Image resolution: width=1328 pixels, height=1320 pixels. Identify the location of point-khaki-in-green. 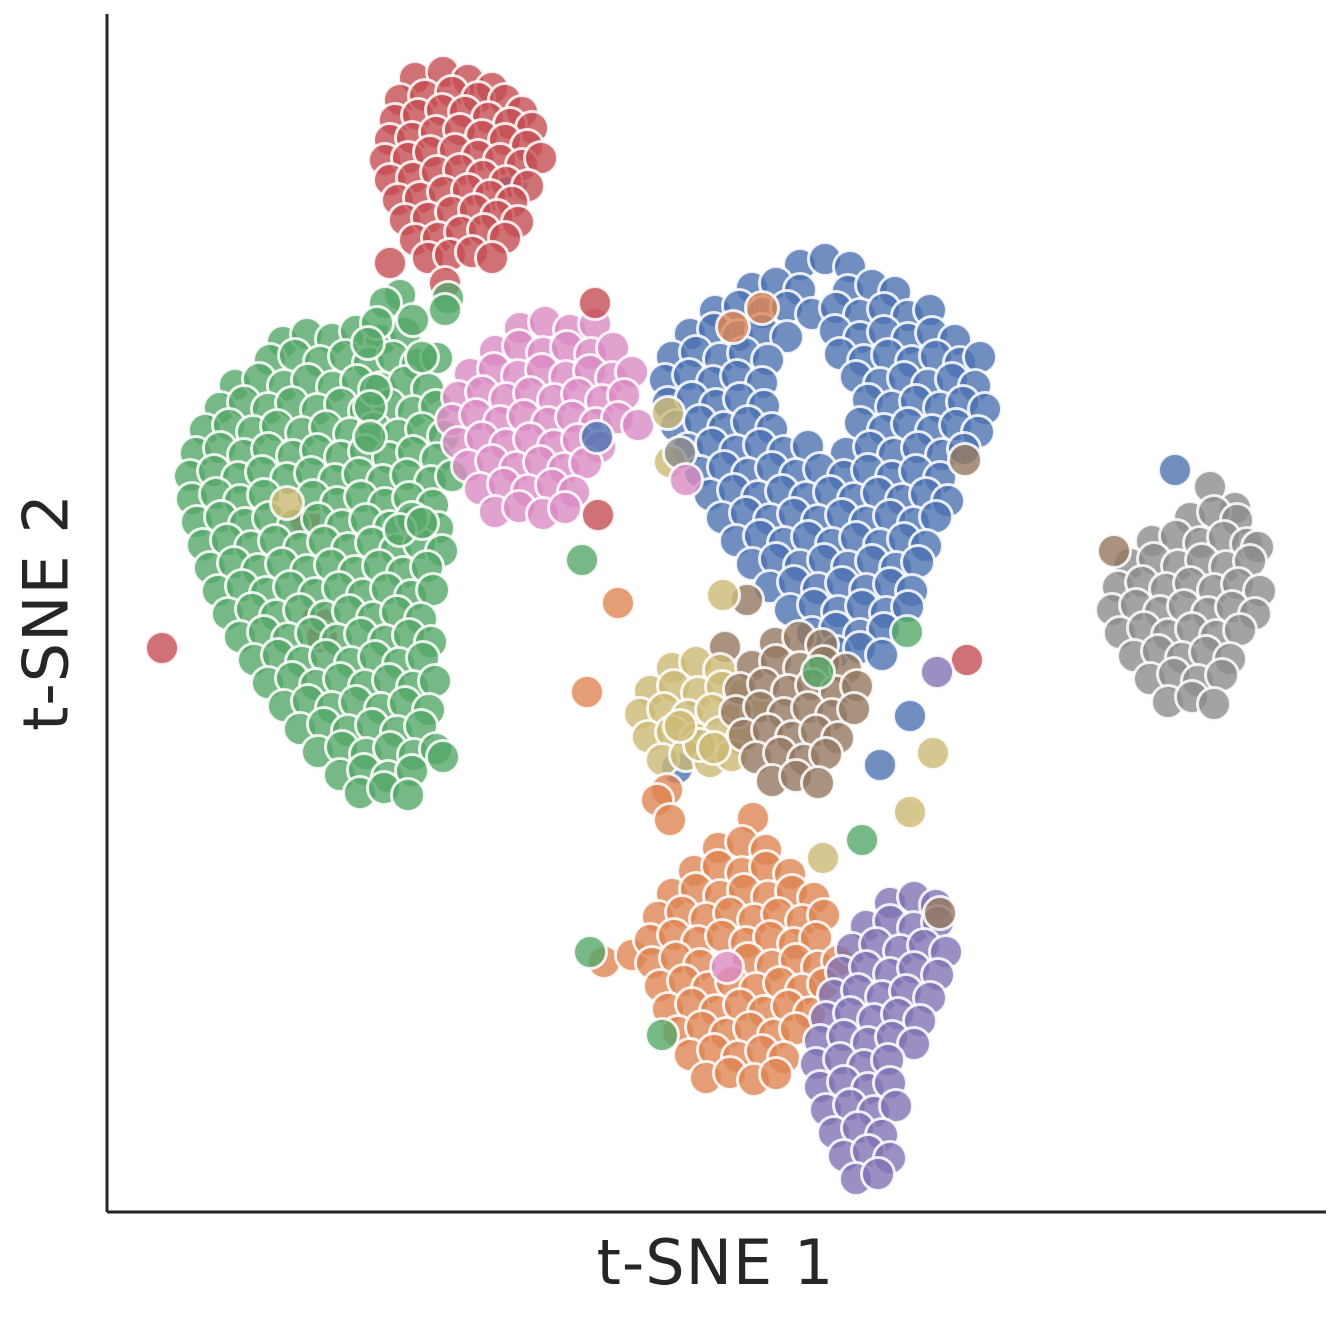
(287, 503).